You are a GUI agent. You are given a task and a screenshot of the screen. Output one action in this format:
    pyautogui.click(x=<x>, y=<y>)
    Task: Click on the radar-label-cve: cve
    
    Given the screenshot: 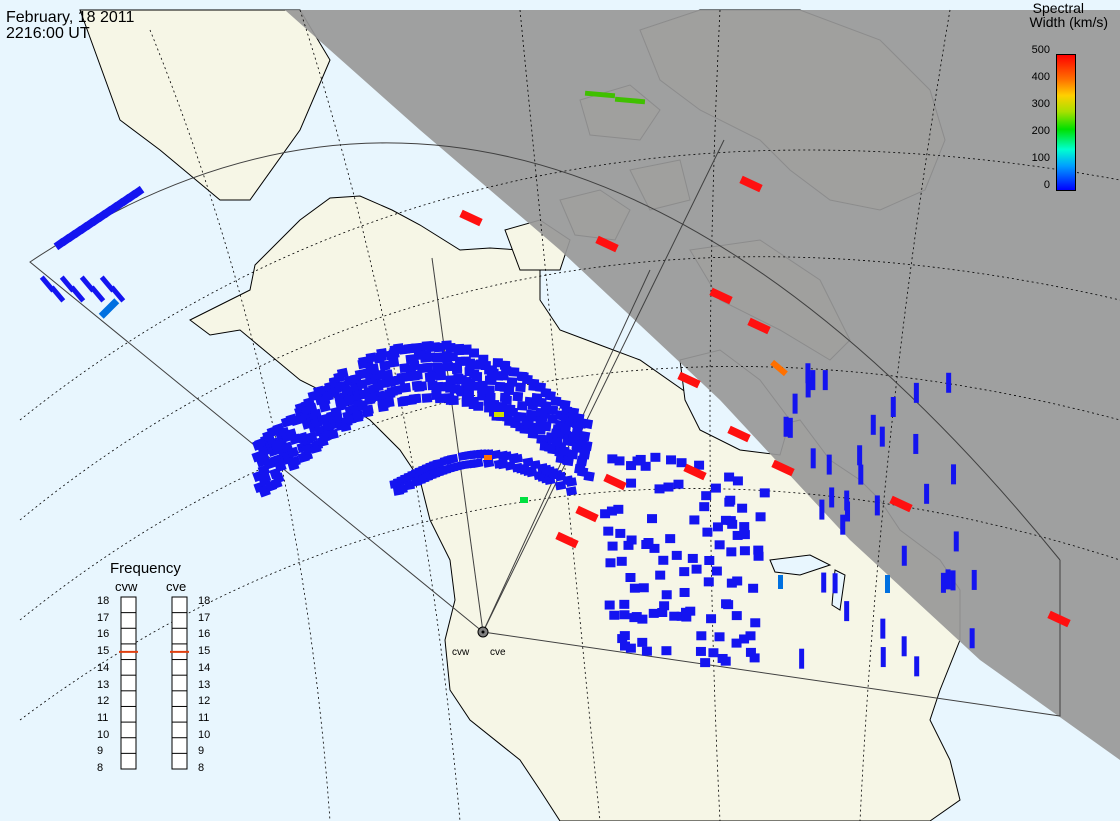 What is the action you would take?
    pyautogui.click(x=498, y=652)
    